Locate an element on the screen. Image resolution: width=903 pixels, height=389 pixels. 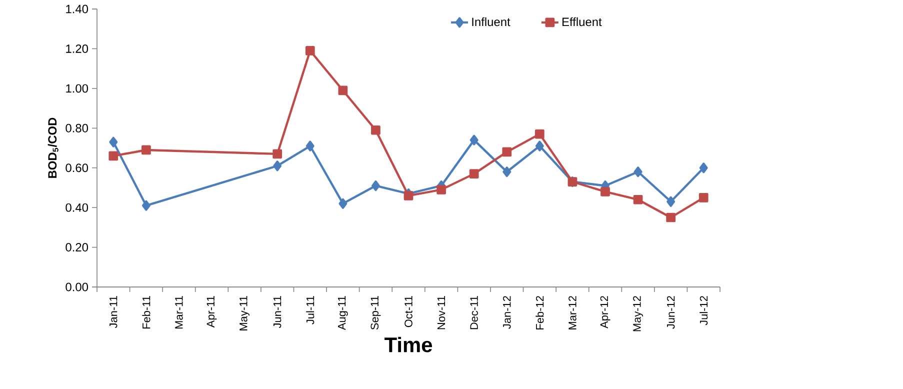
legend-label: Influent is located at coordinates (491, 21).